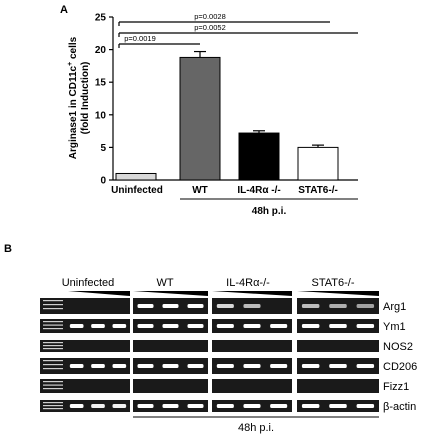 This screenshot has height=436, width=430. Describe the element at coordinates (318, 190) in the screenshot. I see `x-tick-label: STAT6-/-` at that location.